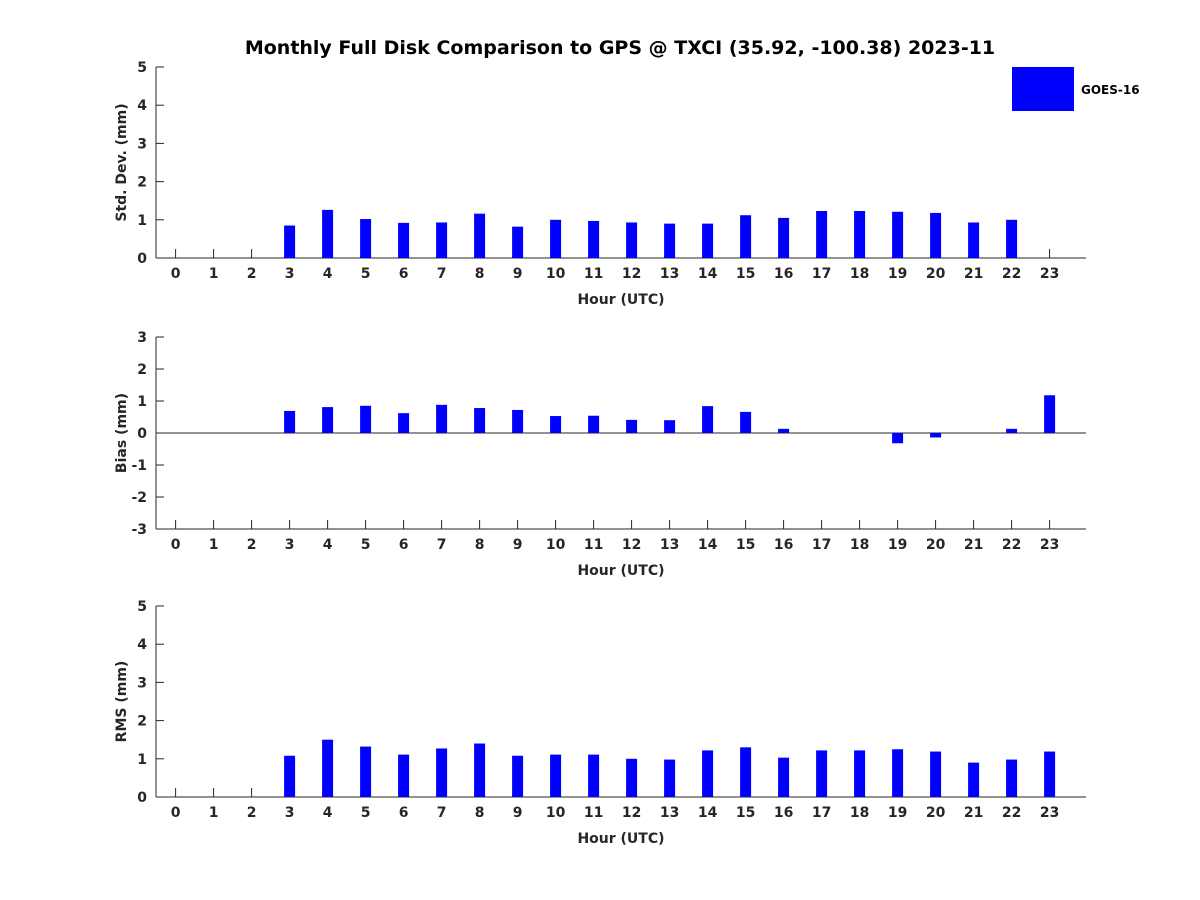 Image resolution: width=1200 pixels, height=900 pixels. I want to click on y-axis-label: RMS (mm), so click(122, 702).